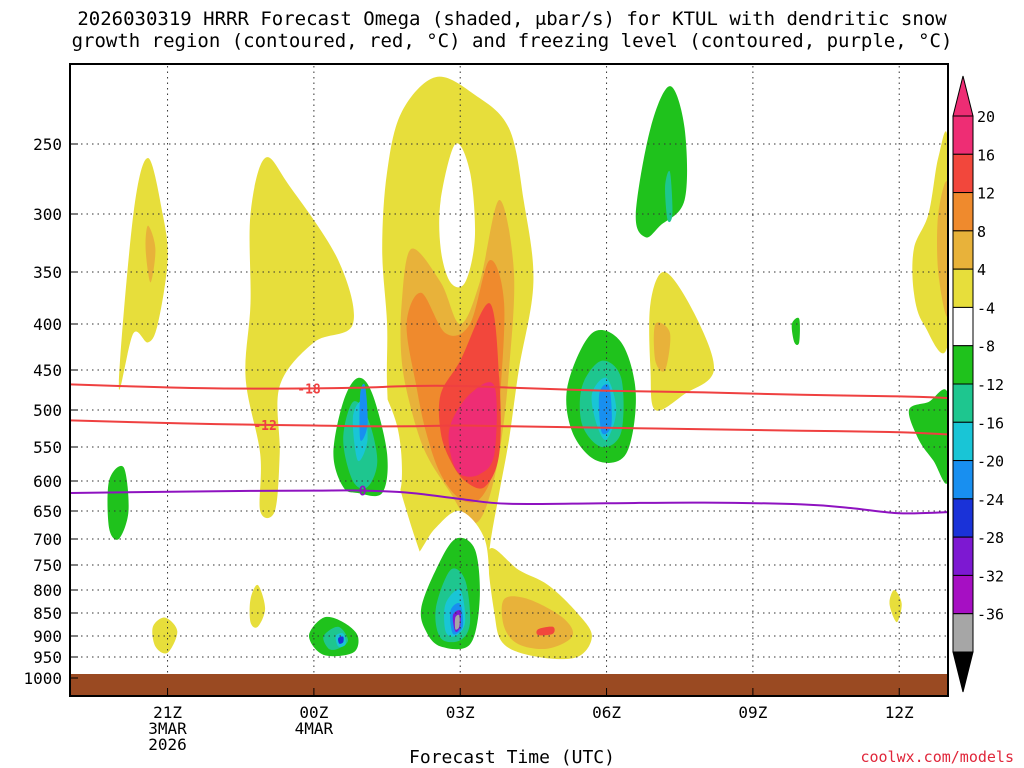  What do you see at coordinates (986, 308) in the screenshot?
I see `colorbar-label-5: -4` at bounding box center [986, 308].